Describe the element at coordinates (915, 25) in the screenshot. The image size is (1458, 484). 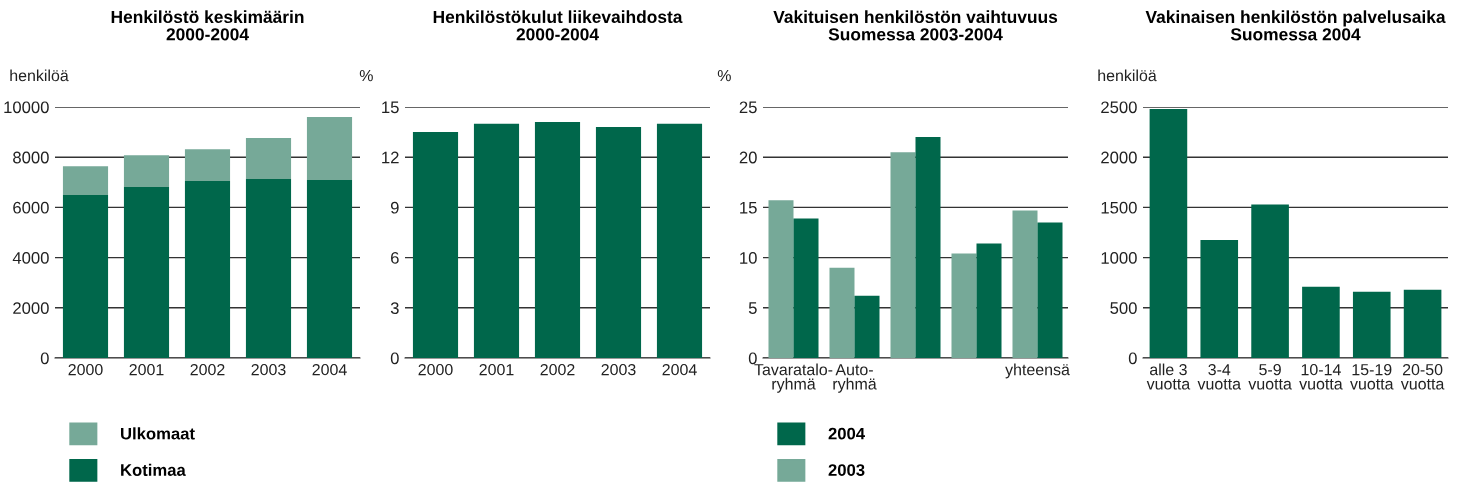
I see `chart-title: Vakituisen henkilöstön vaihtuvuus Suomessa 2003-2004` at that location.